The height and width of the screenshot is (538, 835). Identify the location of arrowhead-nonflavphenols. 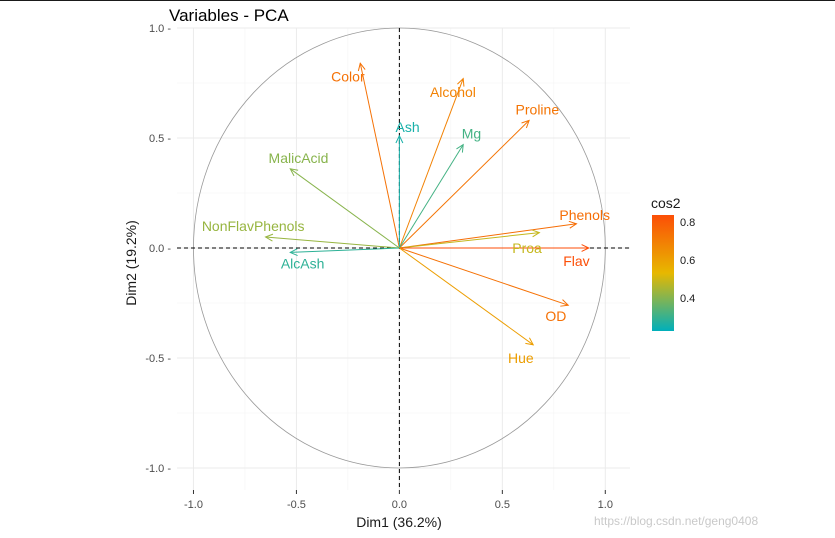
(269, 237).